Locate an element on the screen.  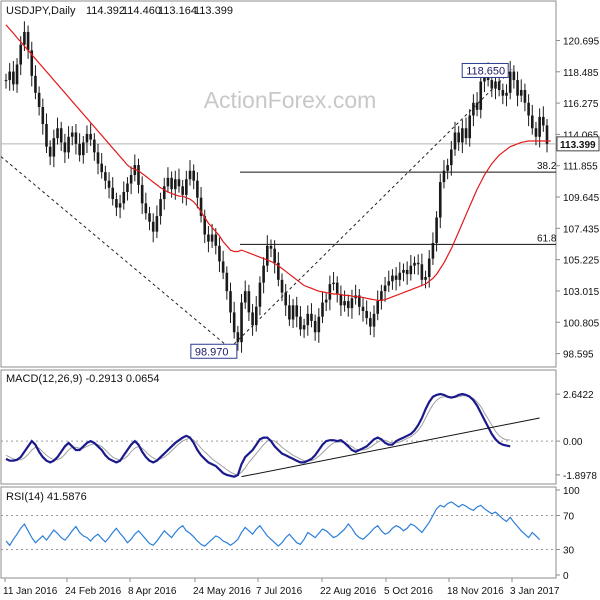
price-y-tick-label: 111.855 is located at coordinates (580, 167).